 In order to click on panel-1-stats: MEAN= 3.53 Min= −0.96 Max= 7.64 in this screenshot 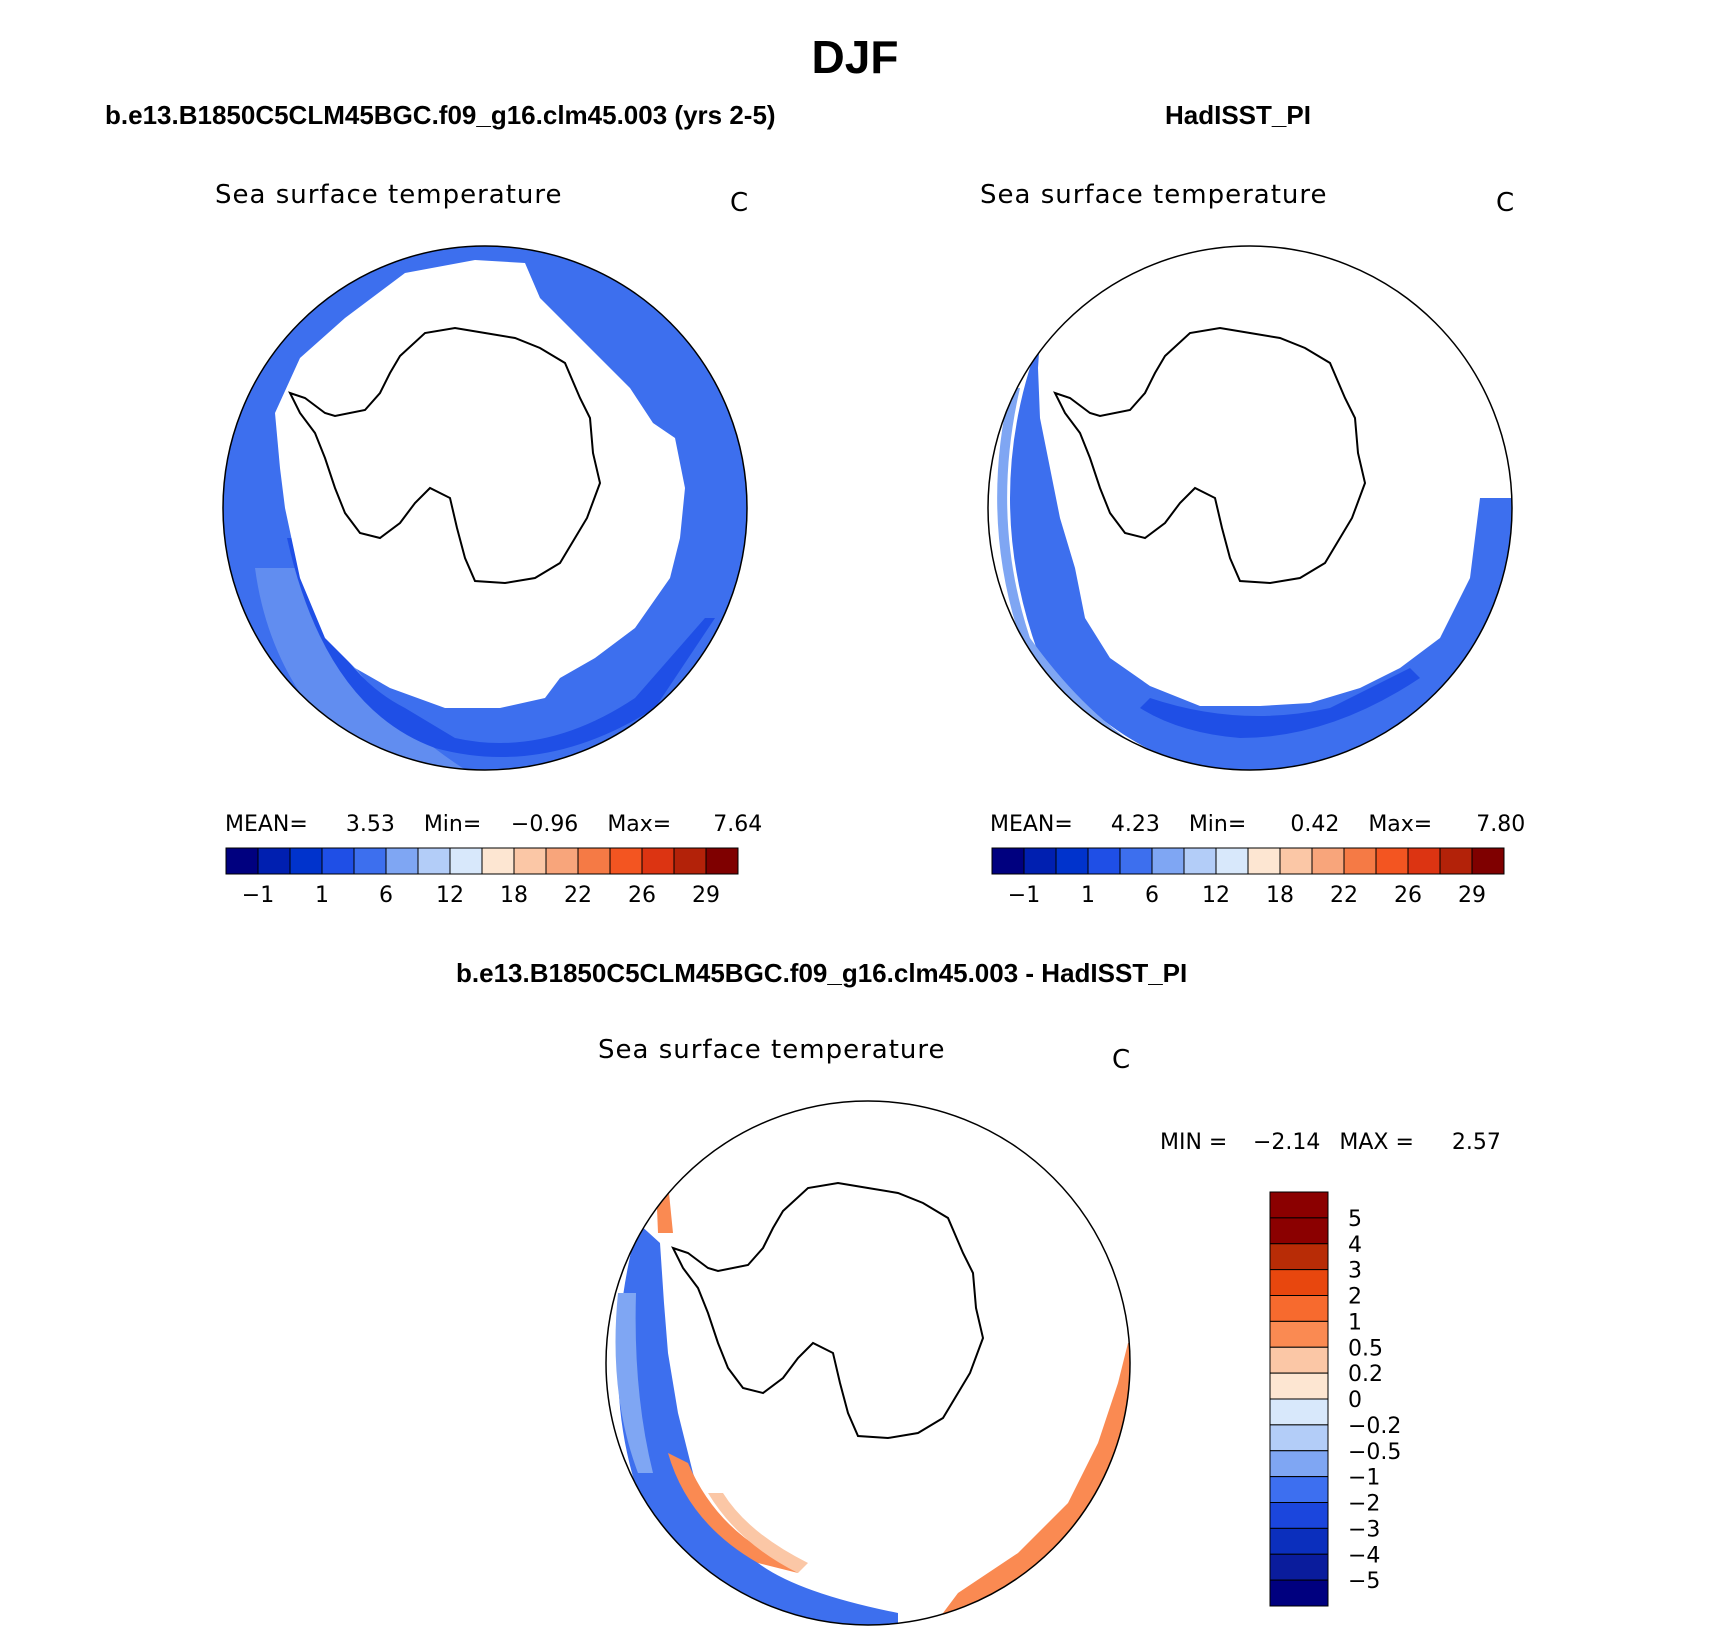, I will do `click(493, 824)`.